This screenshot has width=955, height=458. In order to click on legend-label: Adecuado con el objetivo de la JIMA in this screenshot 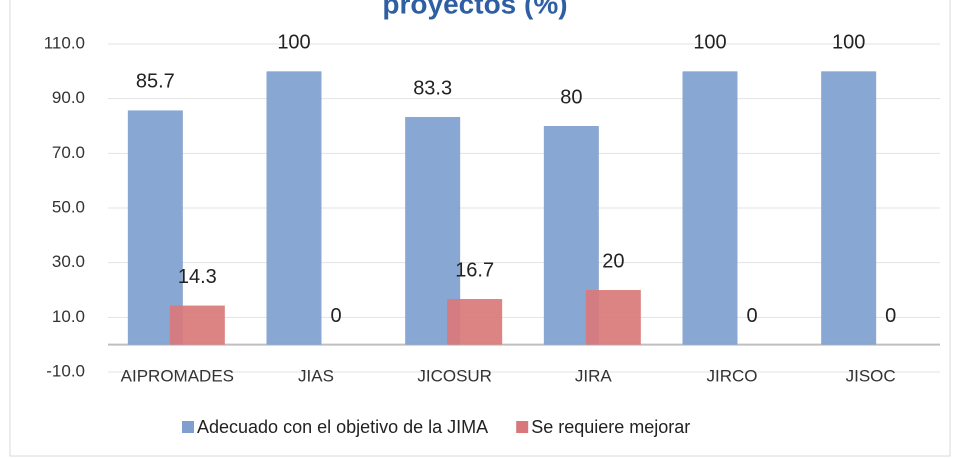, I will do `click(342, 427)`.